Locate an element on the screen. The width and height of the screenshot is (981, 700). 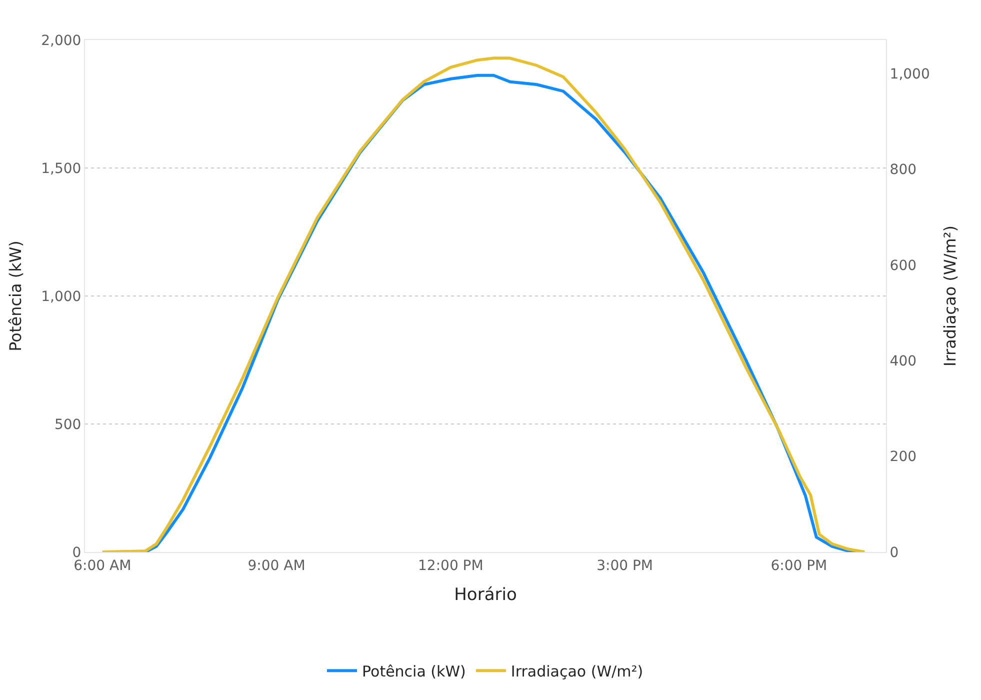
y-axis-title: Potência (kW) is located at coordinates (16, 296).